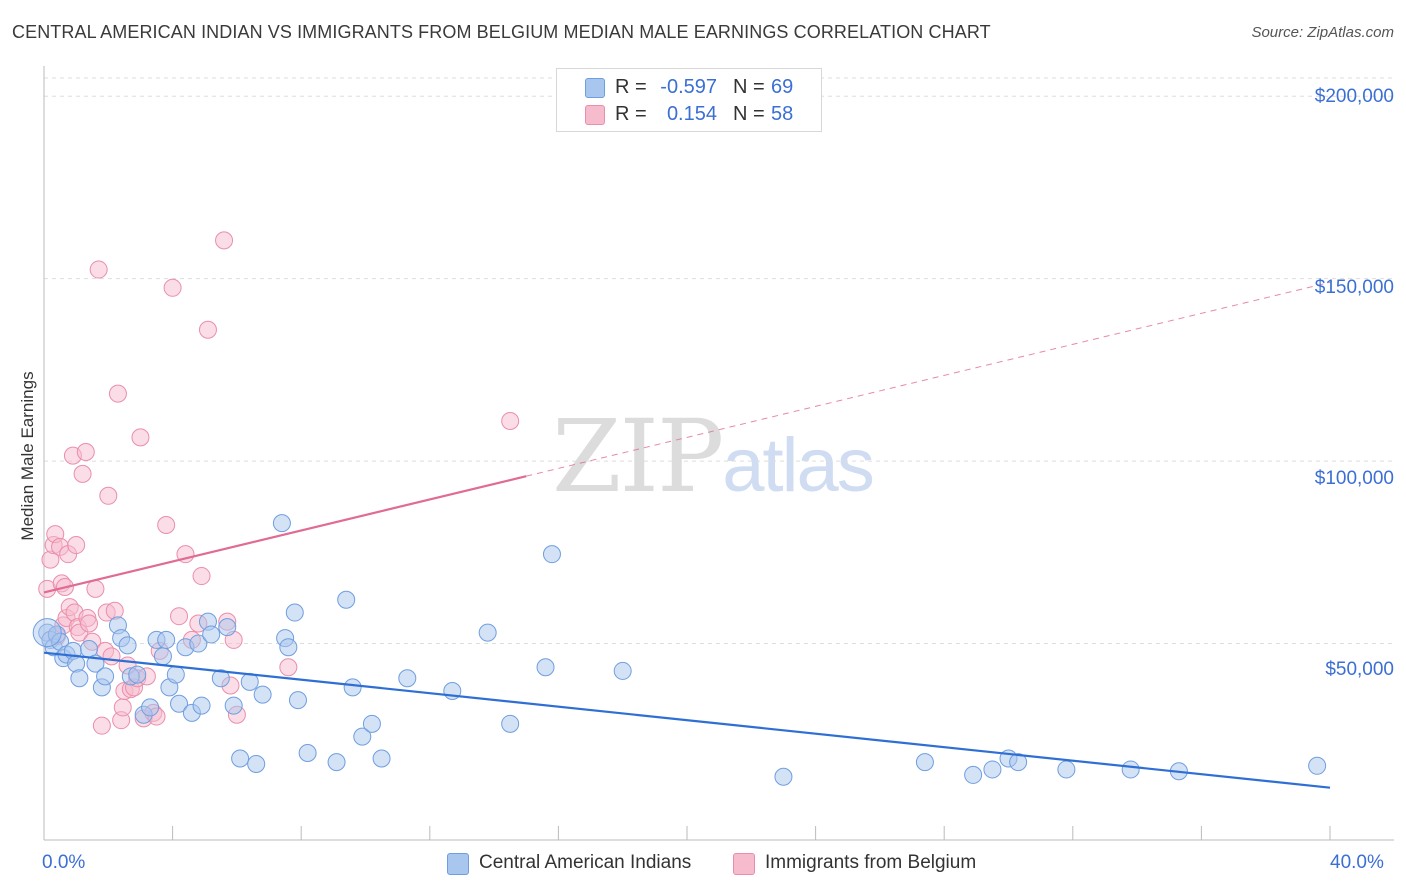 This screenshot has width=1406, height=892. I want to click on legend-r-value: -0.597, so click(688, 87).